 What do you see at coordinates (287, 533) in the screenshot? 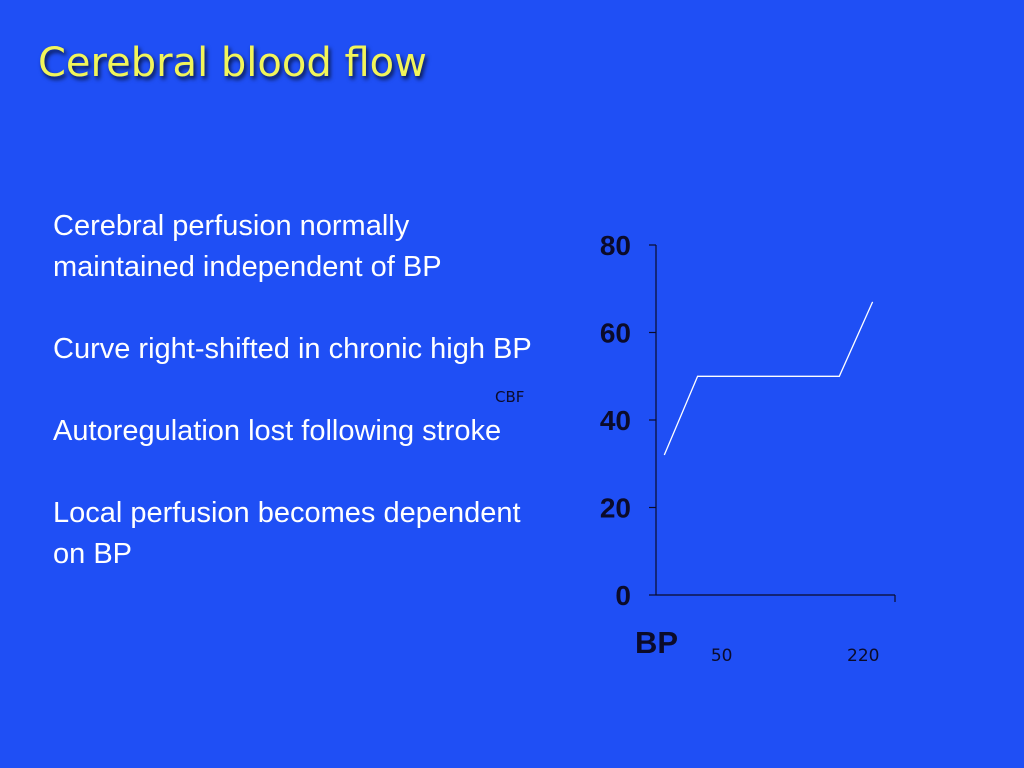
I see `bullet-item: Local perfusion becomes dependent on BP` at bounding box center [287, 533].